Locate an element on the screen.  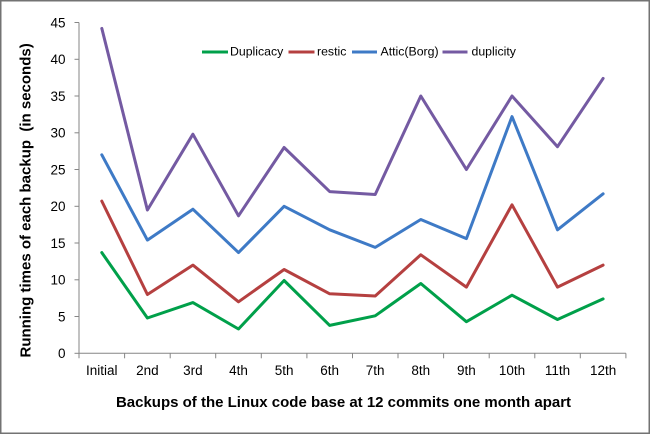
svg-text: 5 is located at coordinates (62, 316).